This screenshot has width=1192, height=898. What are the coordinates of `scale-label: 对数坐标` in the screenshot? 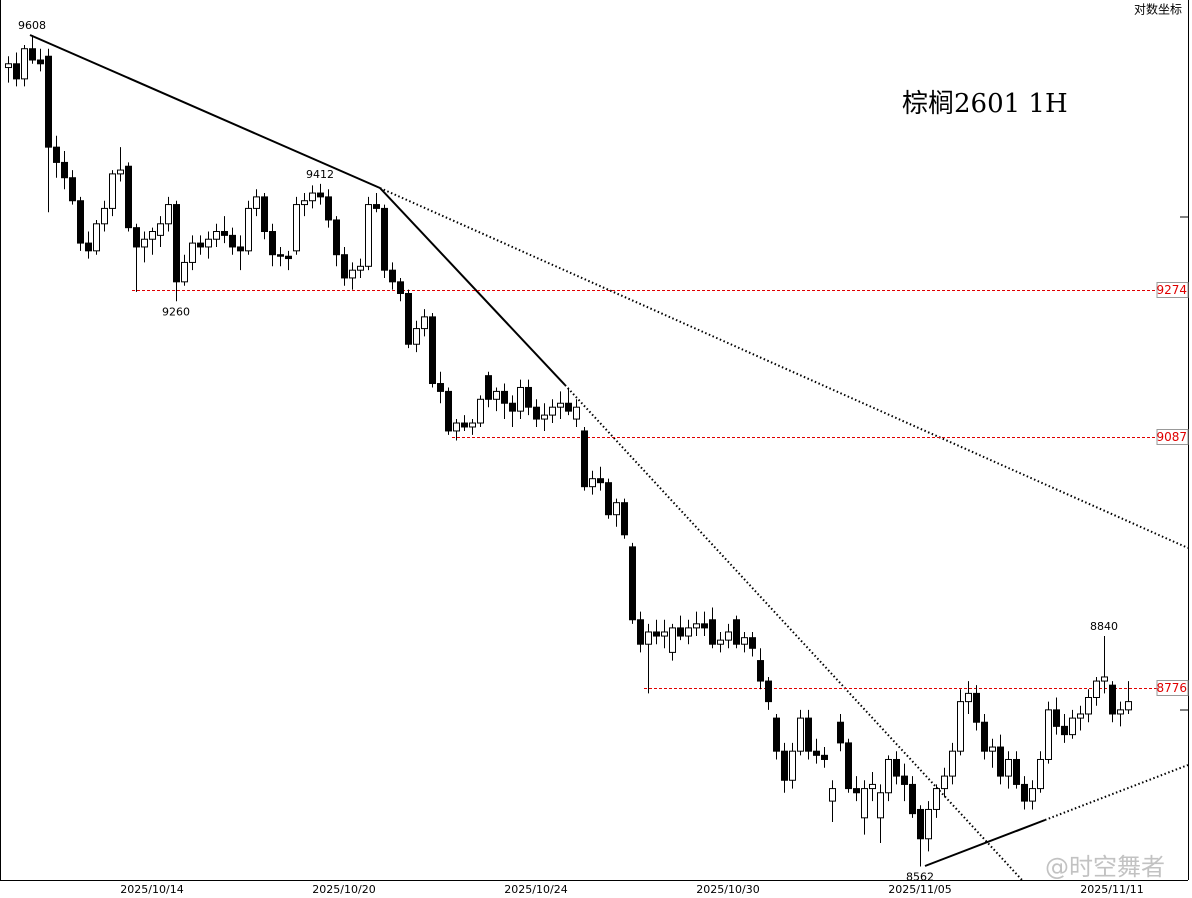 It's located at (1158, 9).